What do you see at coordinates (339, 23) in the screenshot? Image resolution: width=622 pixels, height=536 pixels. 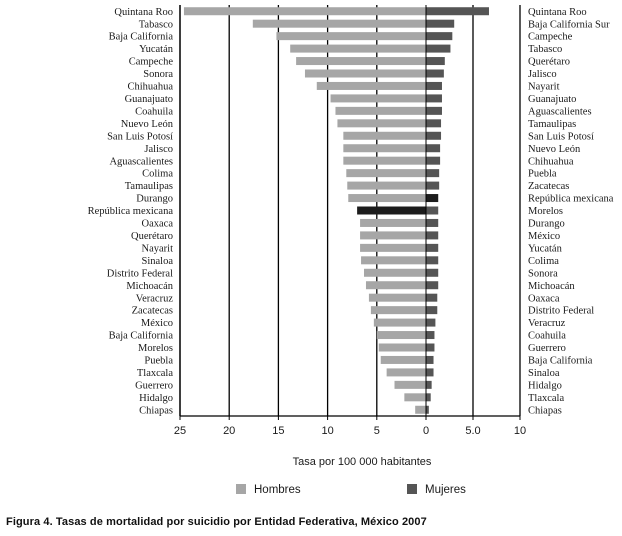 I see `bar-hombres-tabasco` at bounding box center [339, 23].